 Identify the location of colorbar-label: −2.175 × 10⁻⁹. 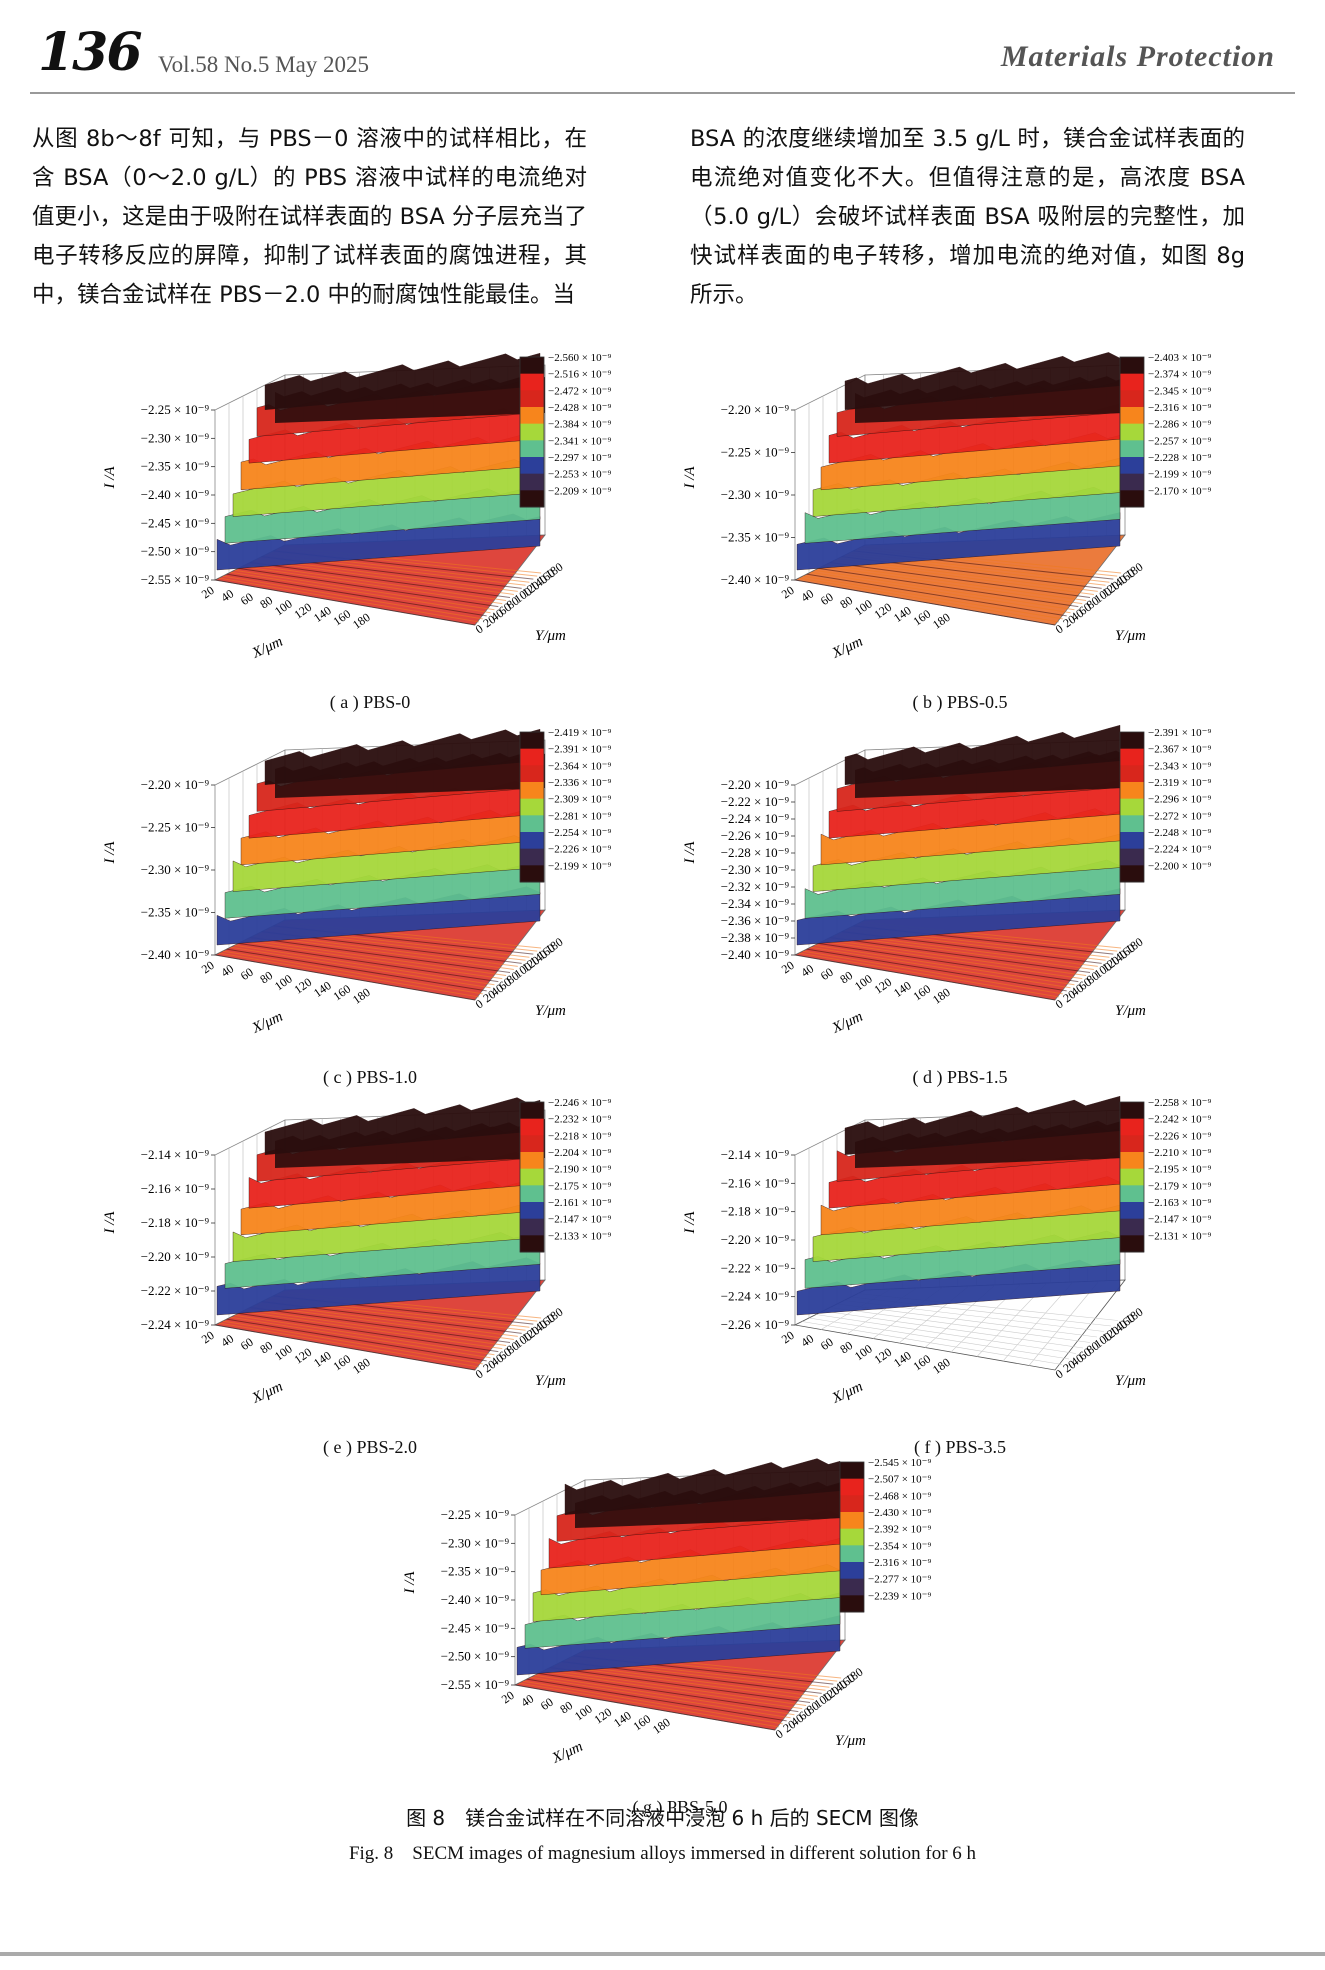
(579, 1186).